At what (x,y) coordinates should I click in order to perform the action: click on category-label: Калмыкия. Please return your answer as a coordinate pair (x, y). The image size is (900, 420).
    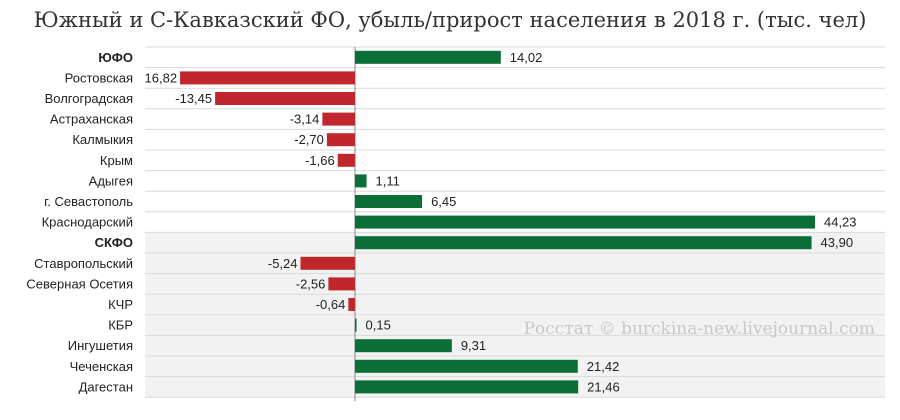
    Looking at the image, I should click on (102, 139).